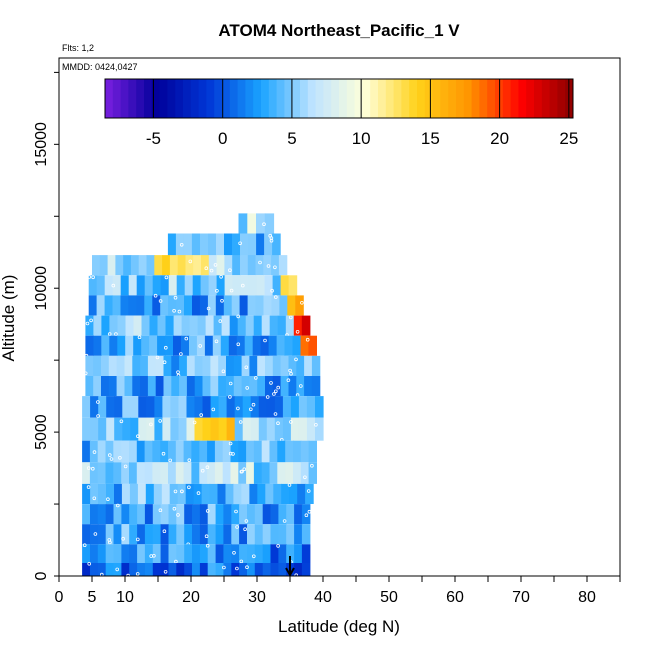 Image resolution: width=650 pixels, height=650 pixels. What do you see at coordinates (339, 30) in the screenshot?
I see `chart-title: ATOM4 Northeast_Pacific_1 V` at bounding box center [339, 30].